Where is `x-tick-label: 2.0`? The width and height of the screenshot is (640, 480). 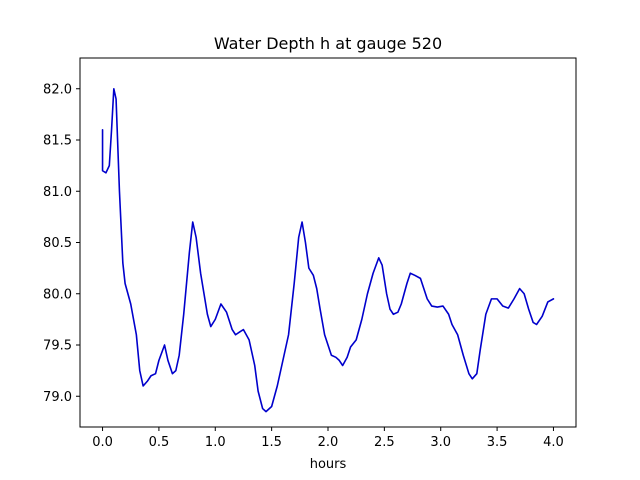 x-tick-label: 2.0 is located at coordinates (328, 442).